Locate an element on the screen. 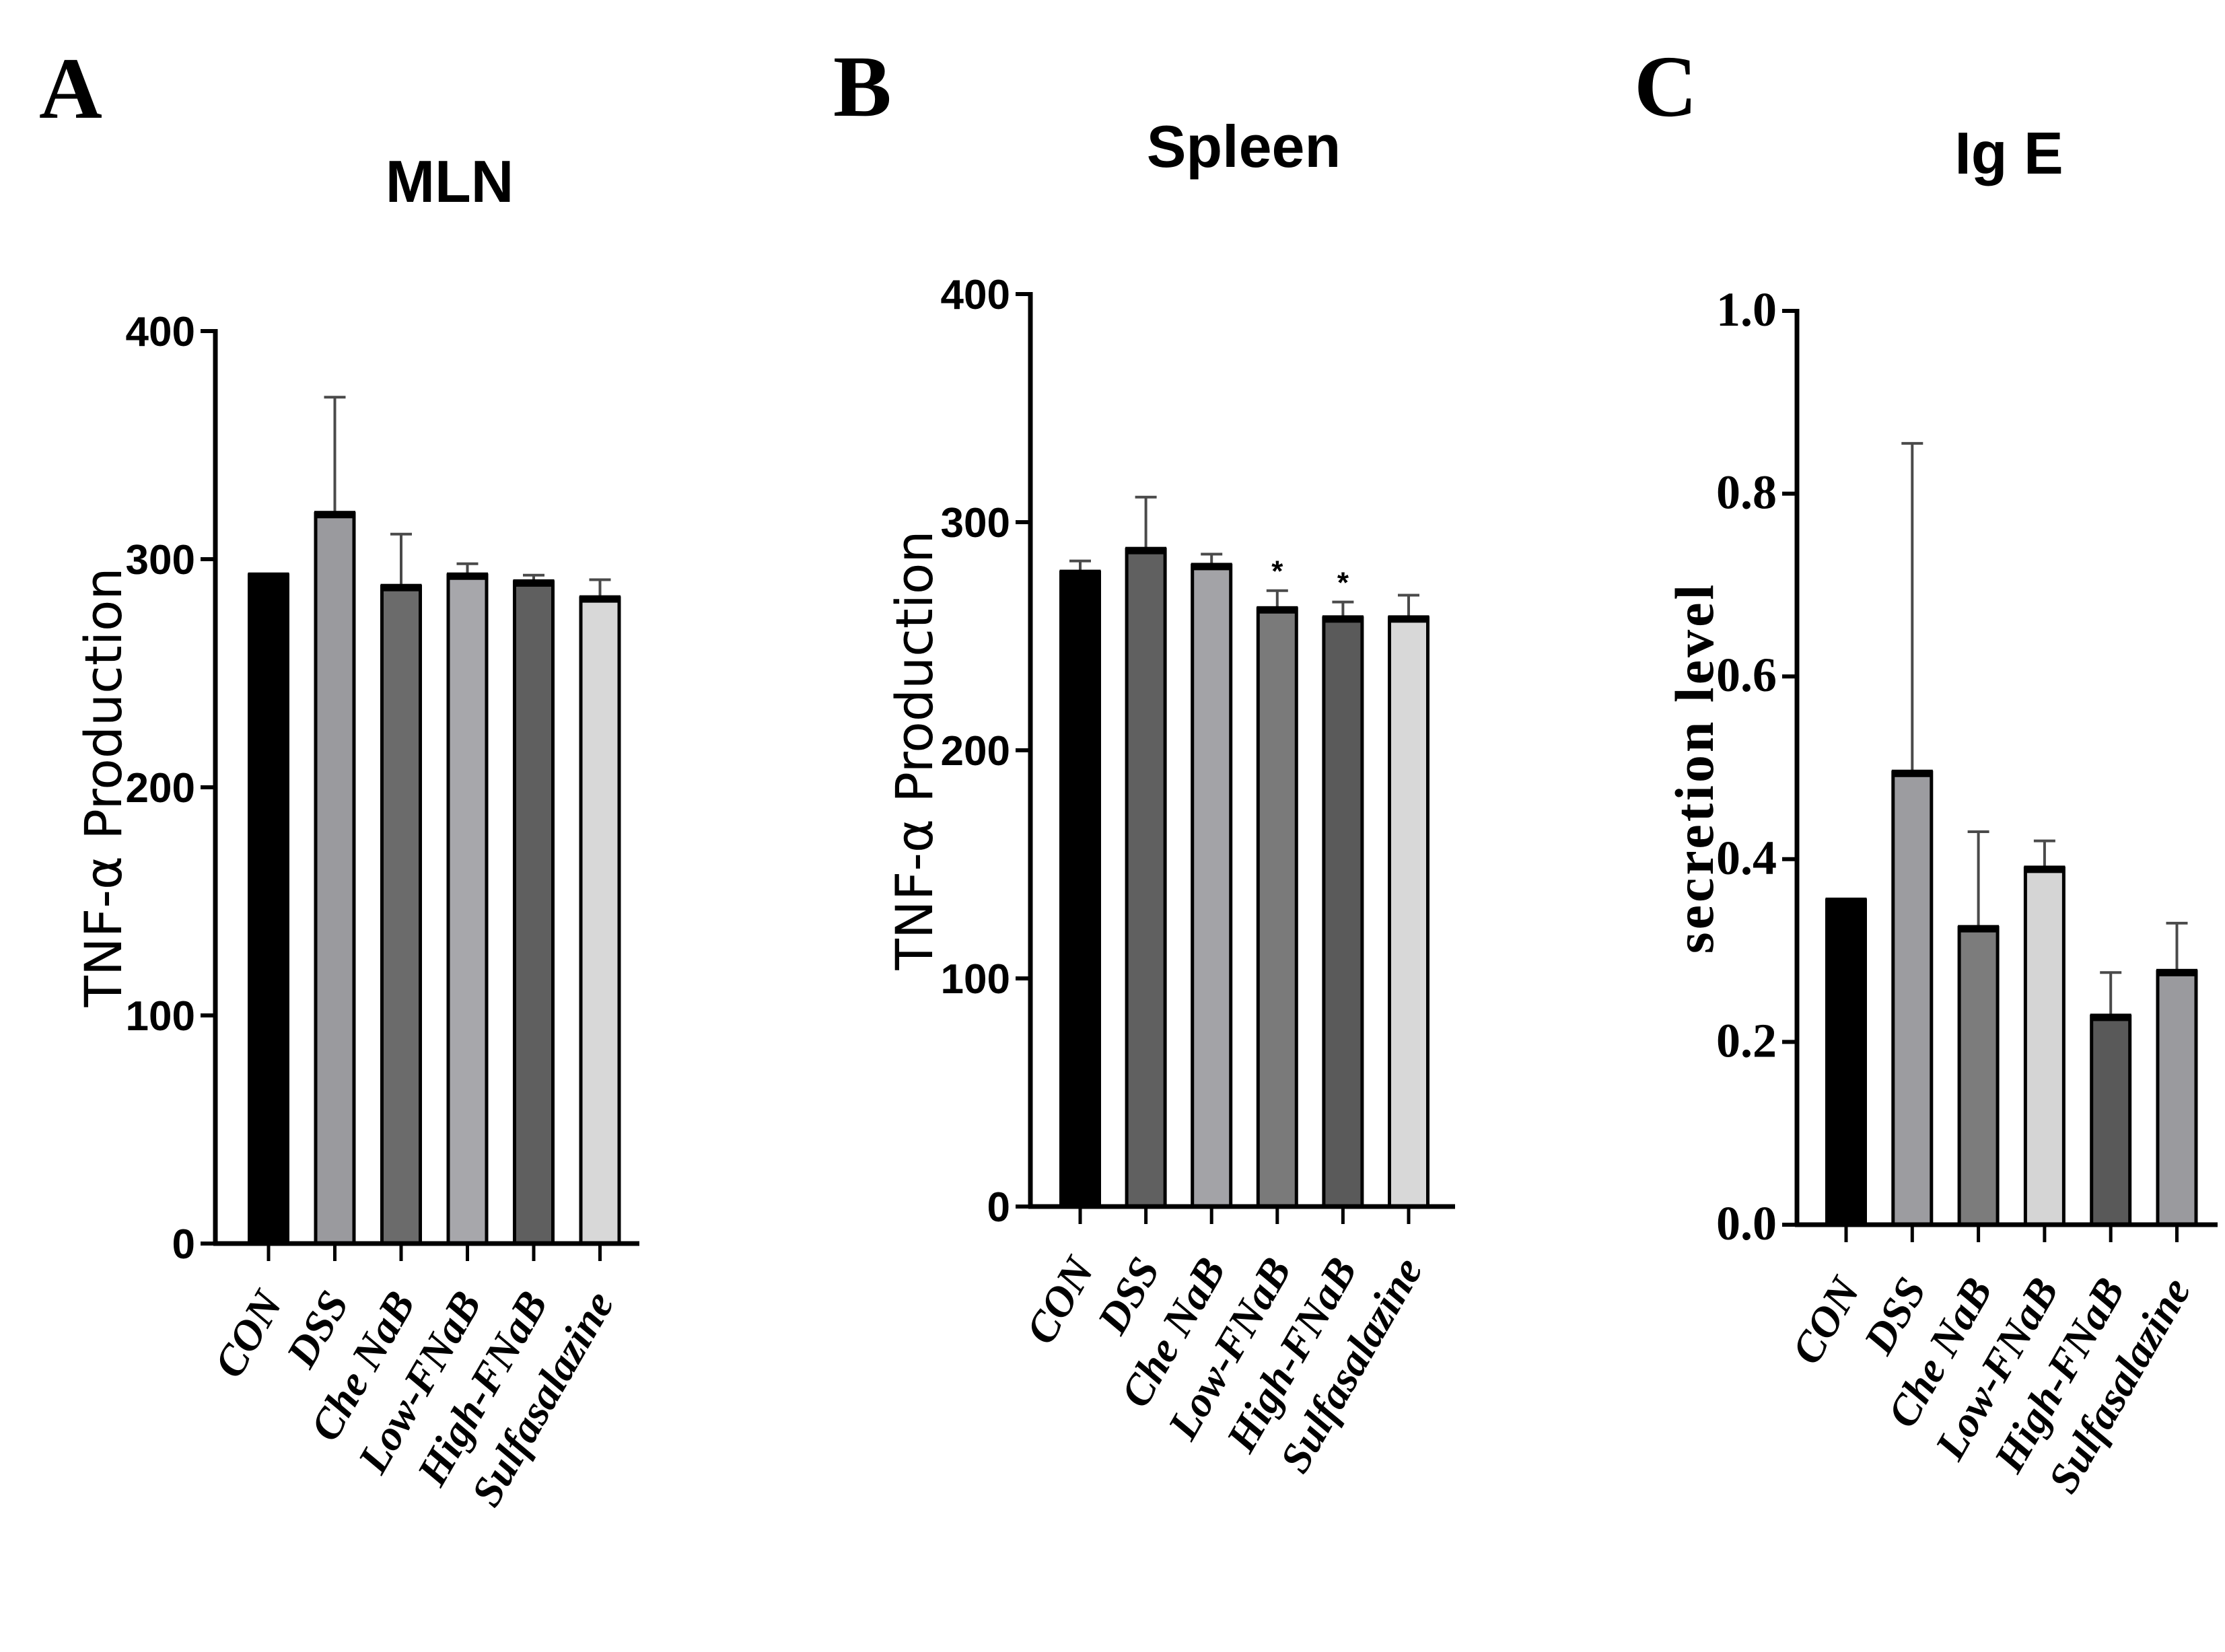 The height and width of the screenshot is (1652, 2225). chart-c-bar-low-fnab is located at coordinates (2044, 1046).